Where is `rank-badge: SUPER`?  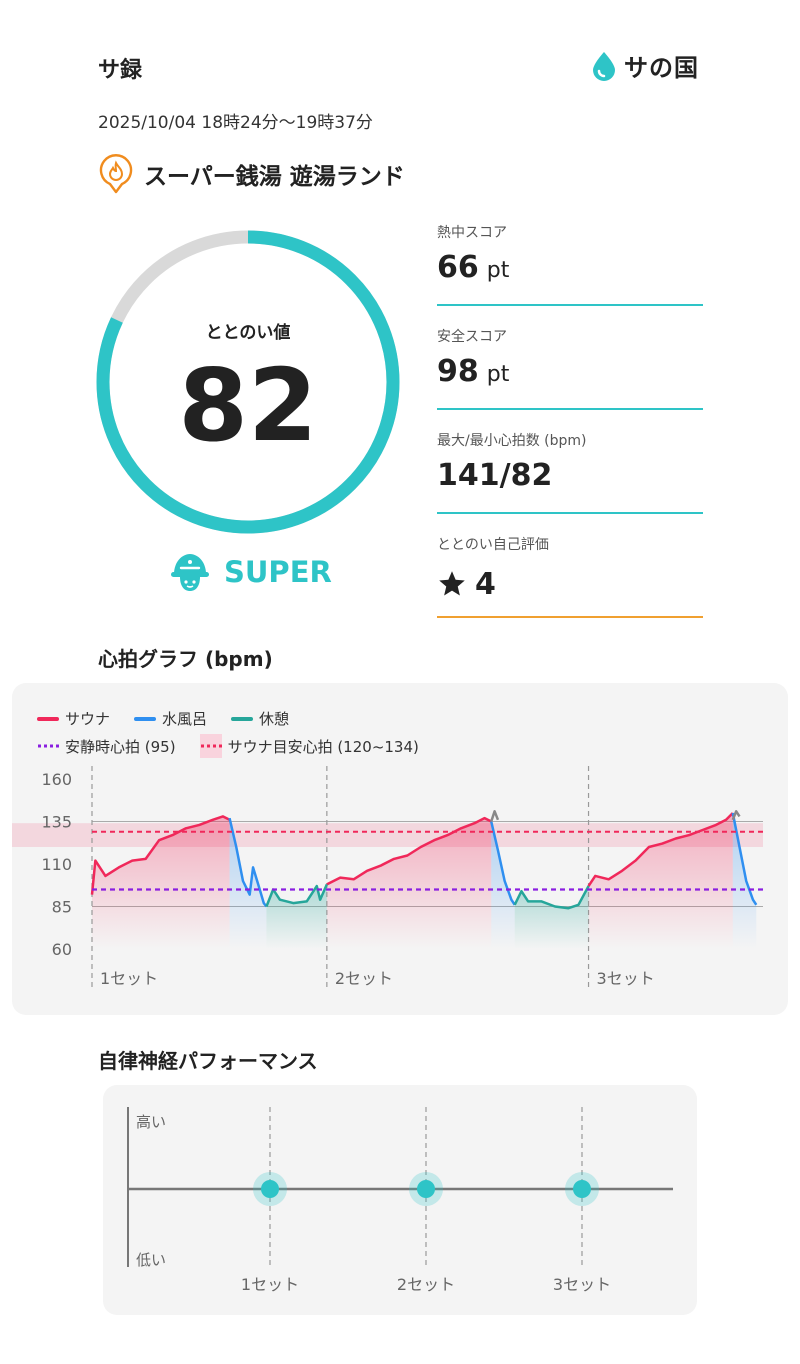 rank-badge: SUPER is located at coordinates (250, 572).